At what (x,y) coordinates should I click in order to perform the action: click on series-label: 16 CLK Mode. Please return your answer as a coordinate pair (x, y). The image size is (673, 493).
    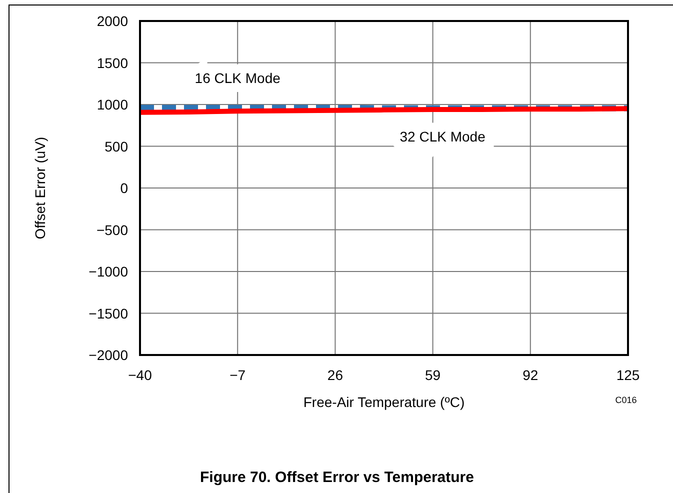
    Looking at the image, I should click on (237, 78).